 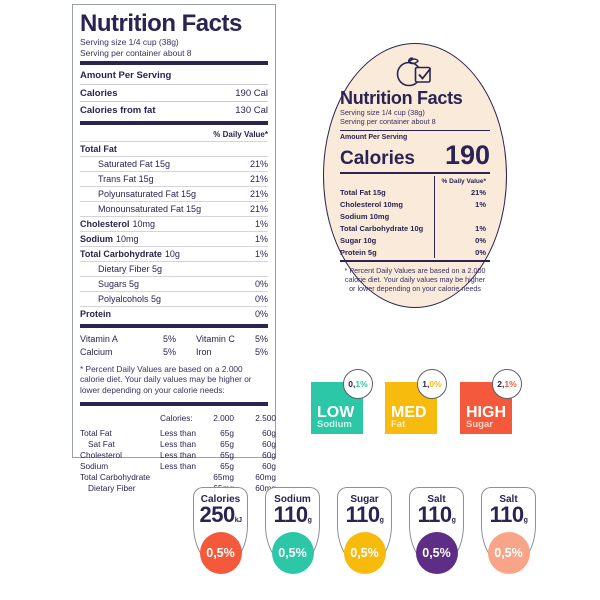 I want to click on nutrient-name: Total Carbohydrate, so click(x=121, y=254).